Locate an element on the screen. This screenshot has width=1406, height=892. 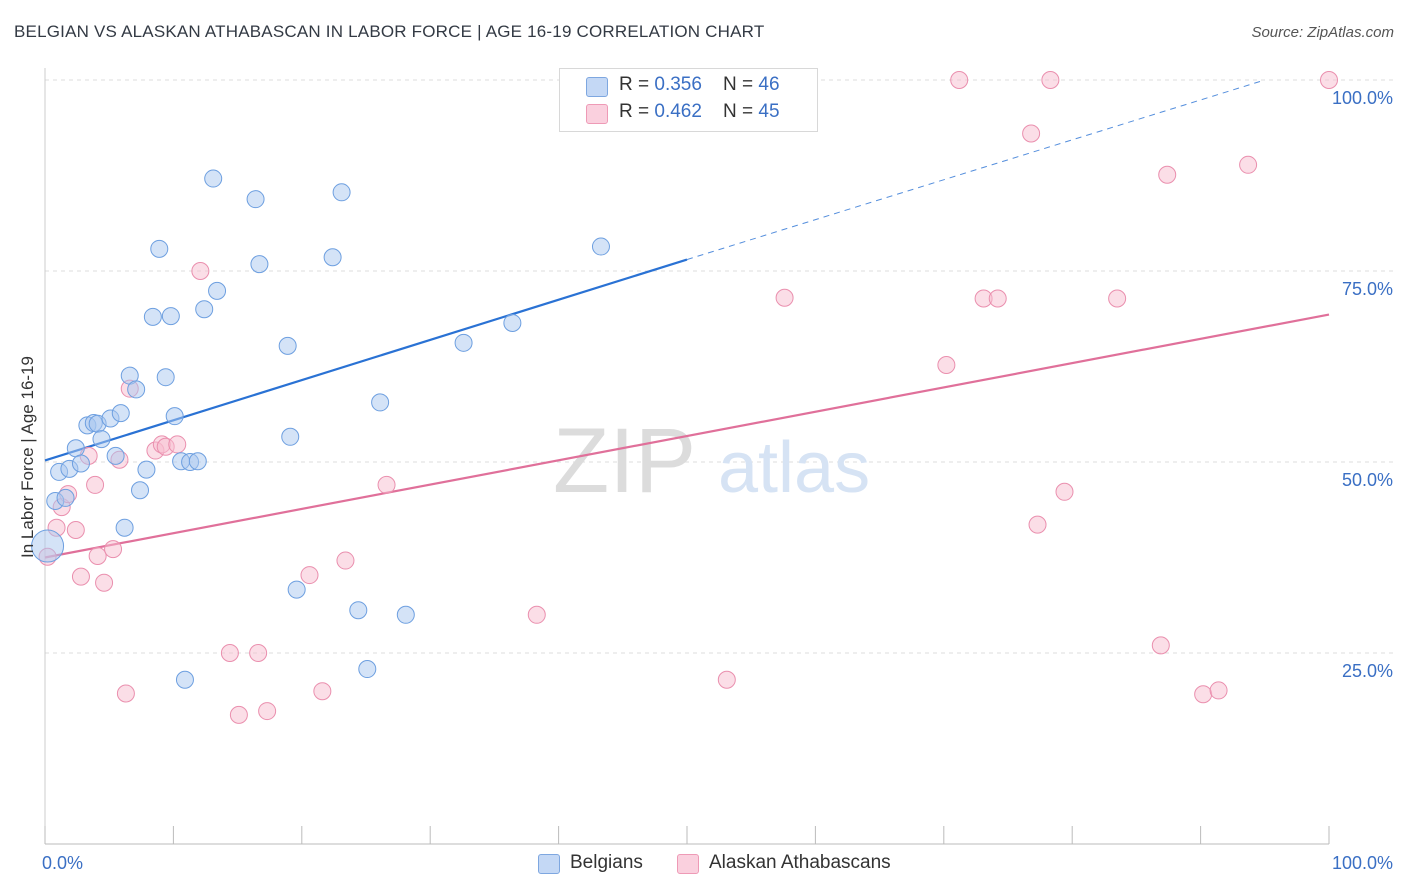
trend-line-belgians-extension is located at coordinates (975, 170).